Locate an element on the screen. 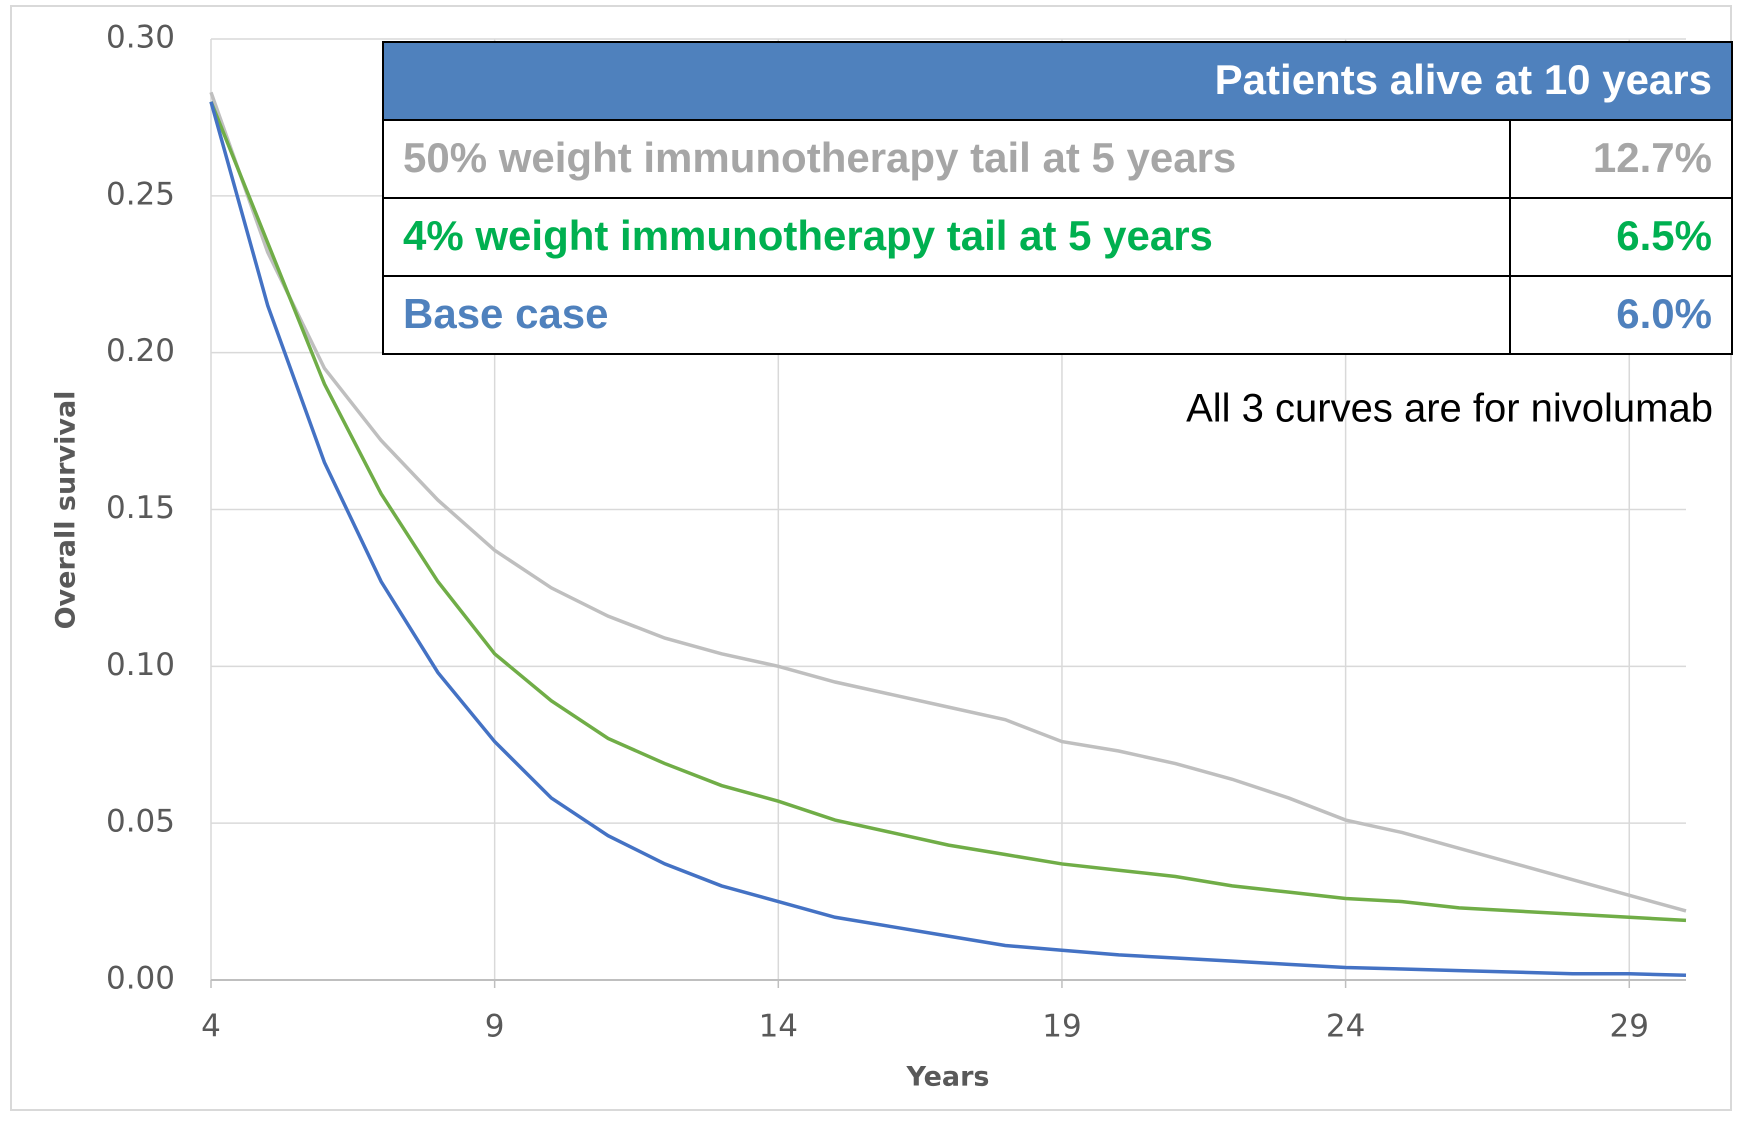 This screenshot has height=1121, width=1739. x-tick-label: 14 is located at coordinates (778, 1027).